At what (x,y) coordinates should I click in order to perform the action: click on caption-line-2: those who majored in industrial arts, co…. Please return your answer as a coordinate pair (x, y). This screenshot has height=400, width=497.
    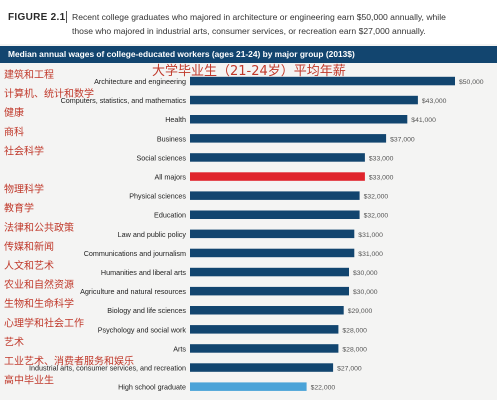
    Looking at the image, I should click on (249, 31).